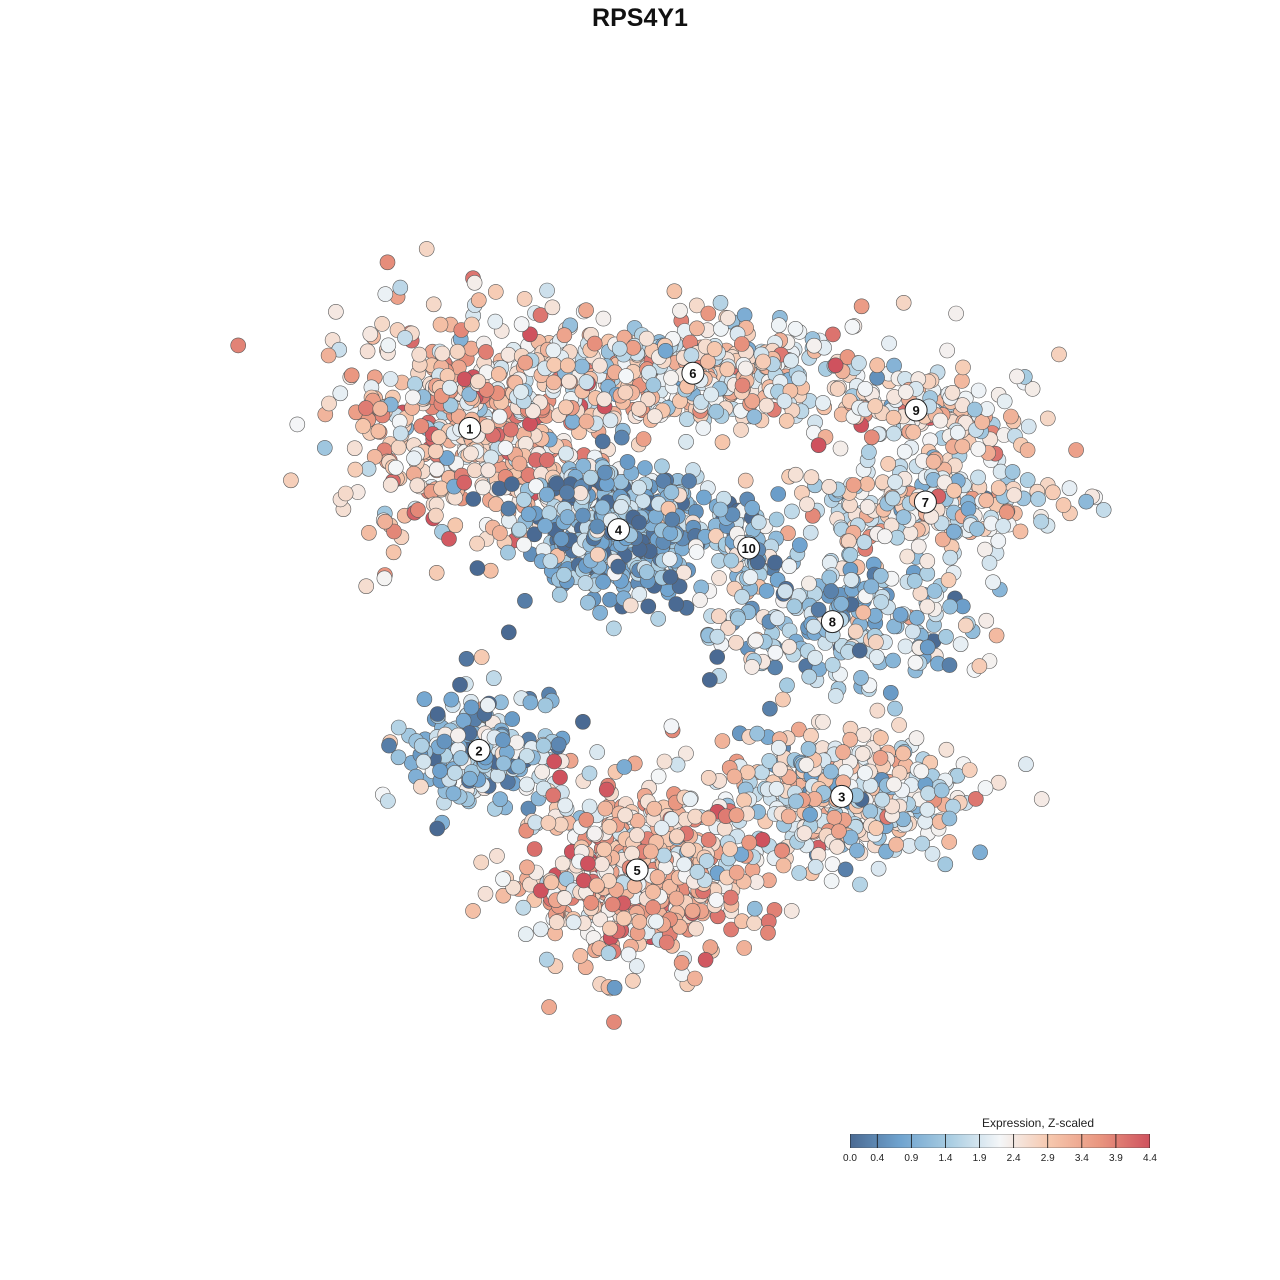 This screenshot has height=1280, width=1280. Describe the element at coordinates (1047, 1158) in the screenshot. I see `color-scale-tick-label: 2.9` at that location.